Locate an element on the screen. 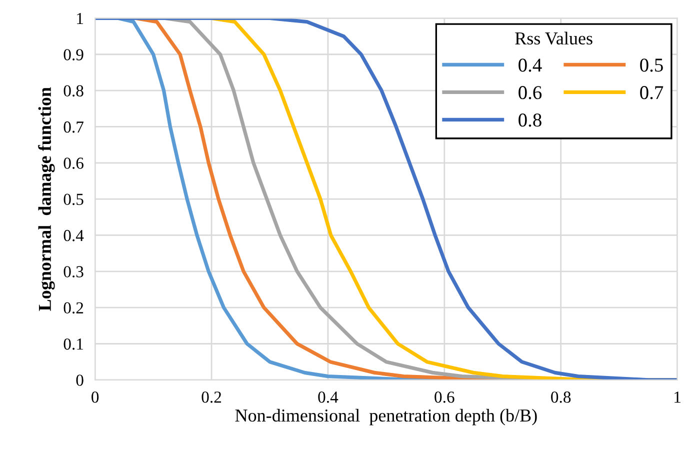 The image size is (689, 455). x-tick-label: 0.2 is located at coordinates (212, 397).